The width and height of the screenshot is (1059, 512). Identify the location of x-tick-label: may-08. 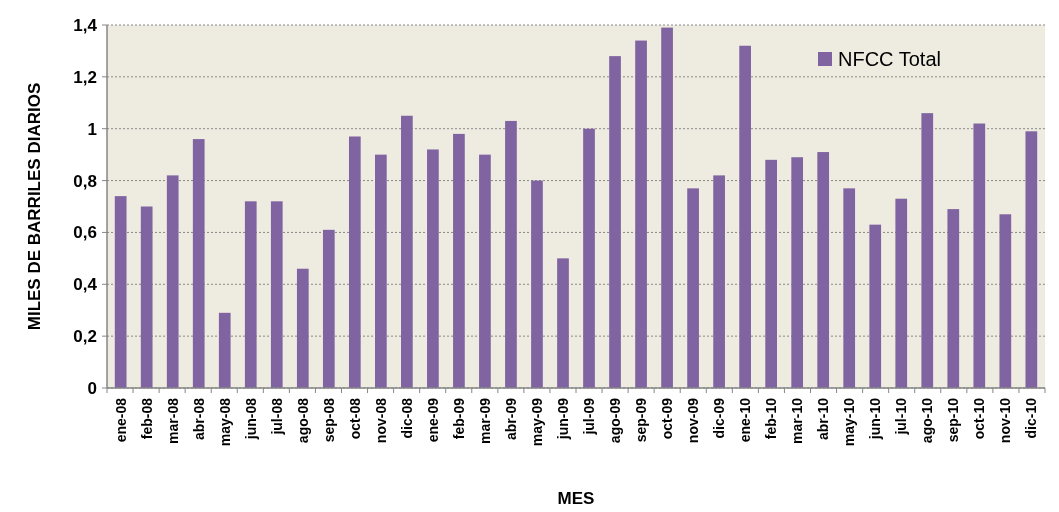
(224, 422).